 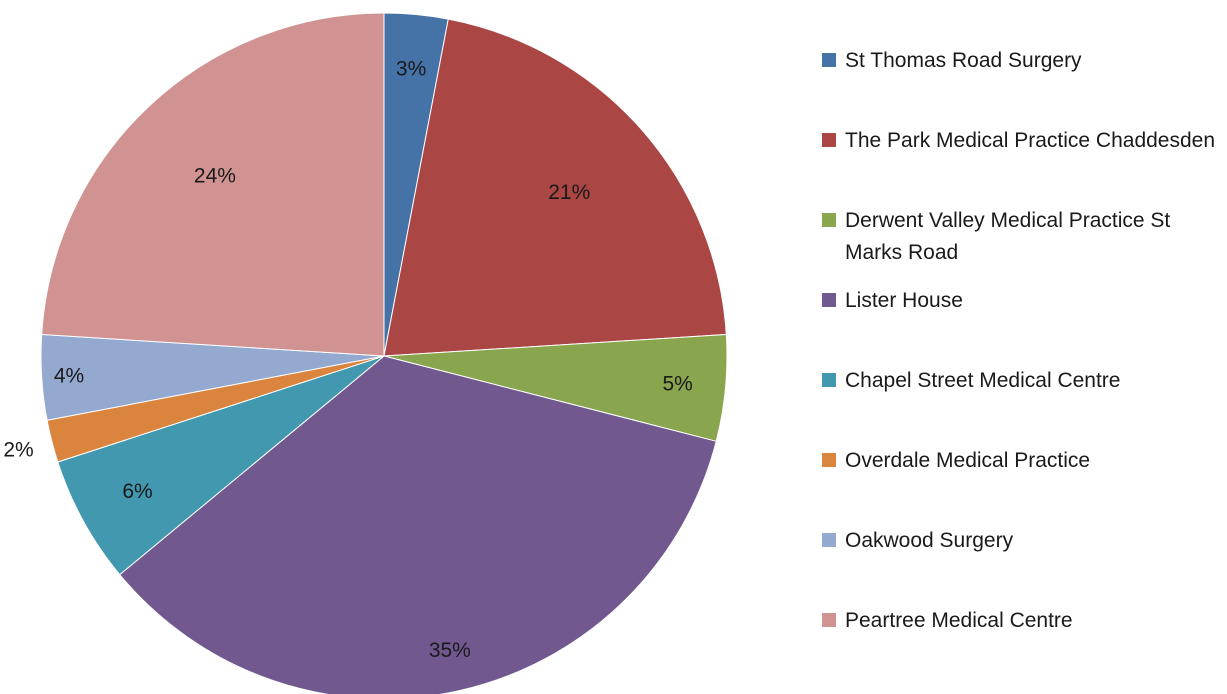 What do you see at coordinates (569, 192) in the screenshot?
I see `slice-value-label: 21%` at bounding box center [569, 192].